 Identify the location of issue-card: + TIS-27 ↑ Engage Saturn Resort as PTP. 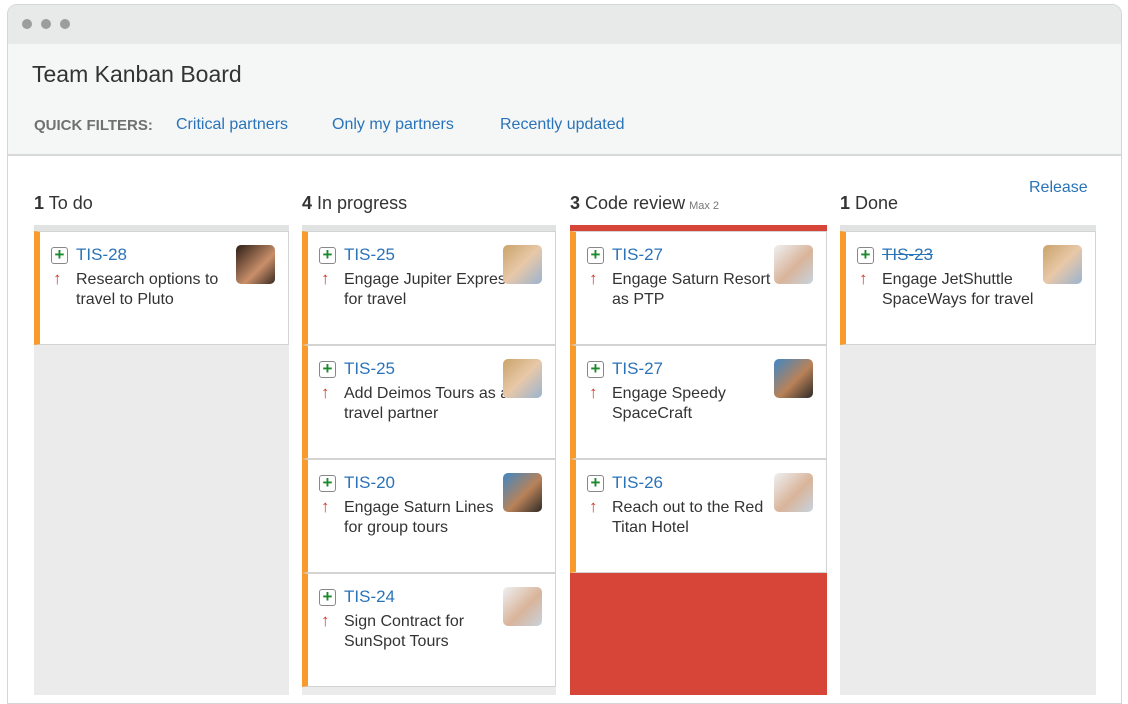
(698, 288).